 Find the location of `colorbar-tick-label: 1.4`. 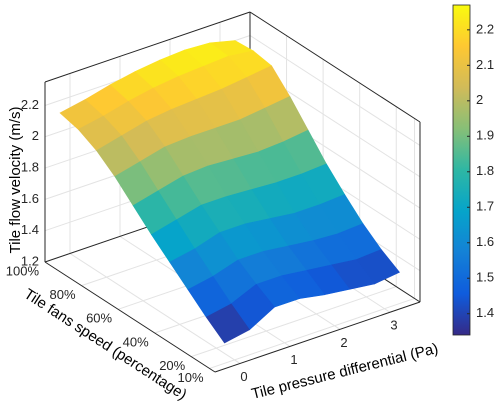

colorbar-tick-label: 1.4 is located at coordinates (485, 312).